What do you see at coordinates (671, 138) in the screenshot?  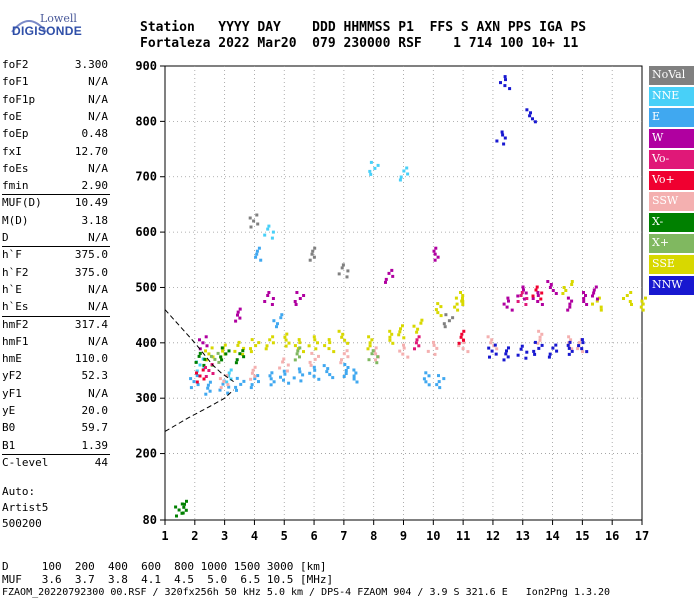 I see `legend-item-w: W` at bounding box center [671, 138].